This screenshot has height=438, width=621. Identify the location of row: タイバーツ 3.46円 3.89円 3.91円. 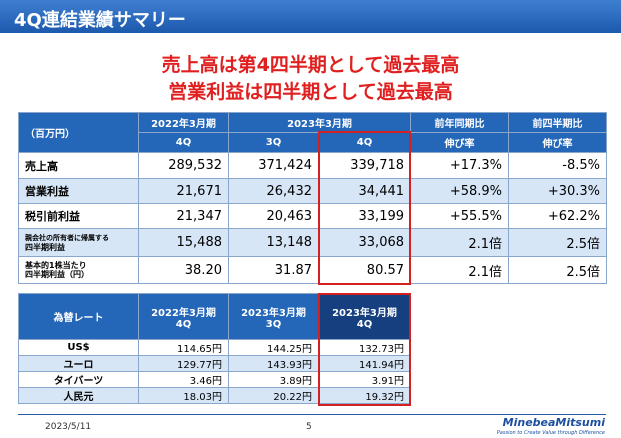
(214, 379).